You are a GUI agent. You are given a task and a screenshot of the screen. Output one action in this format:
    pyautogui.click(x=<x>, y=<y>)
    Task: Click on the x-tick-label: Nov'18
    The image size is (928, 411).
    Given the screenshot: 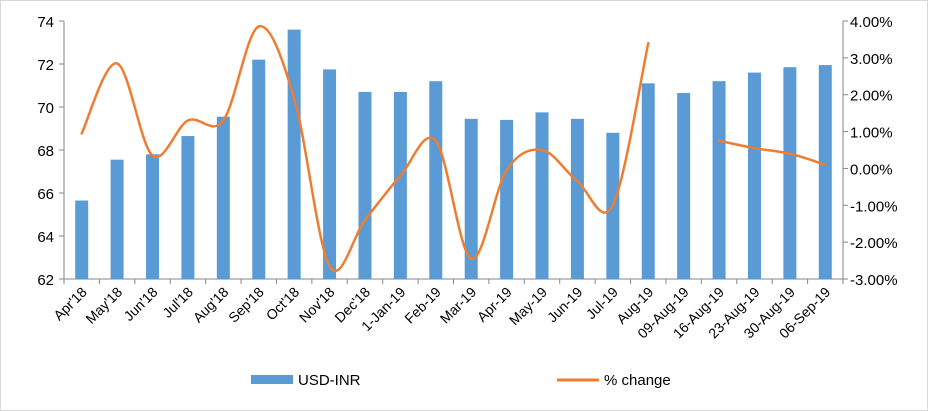 What is the action you would take?
    pyautogui.click(x=317, y=305)
    